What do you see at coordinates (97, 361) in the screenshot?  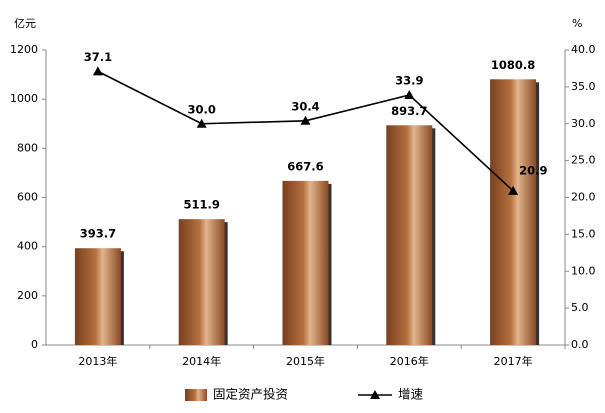 I see `x-tick-label: 2013年` at bounding box center [97, 361].